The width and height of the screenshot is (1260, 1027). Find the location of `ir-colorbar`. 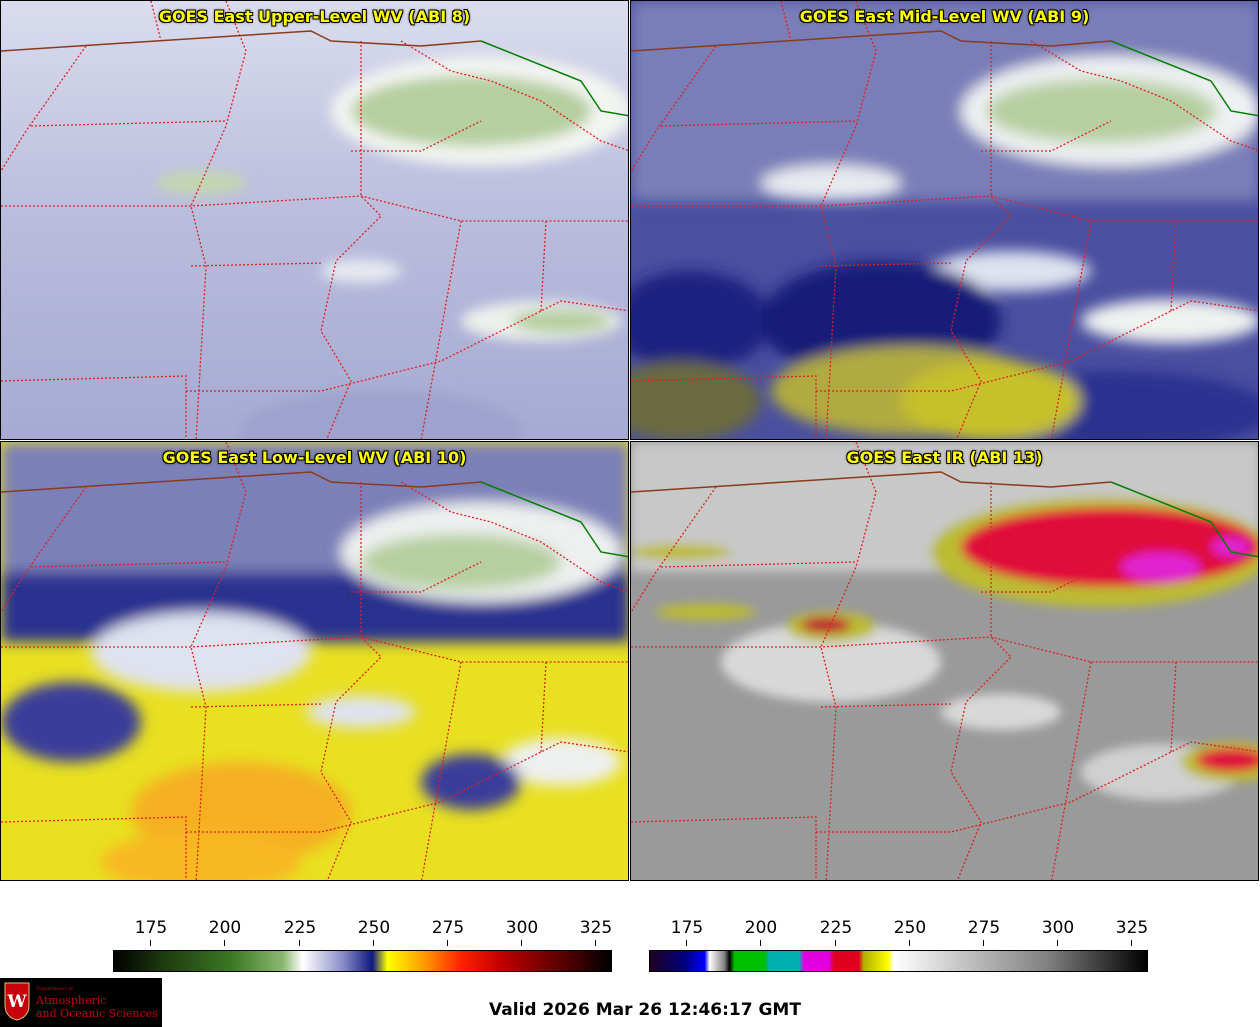

ir-colorbar is located at coordinates (898, 961).